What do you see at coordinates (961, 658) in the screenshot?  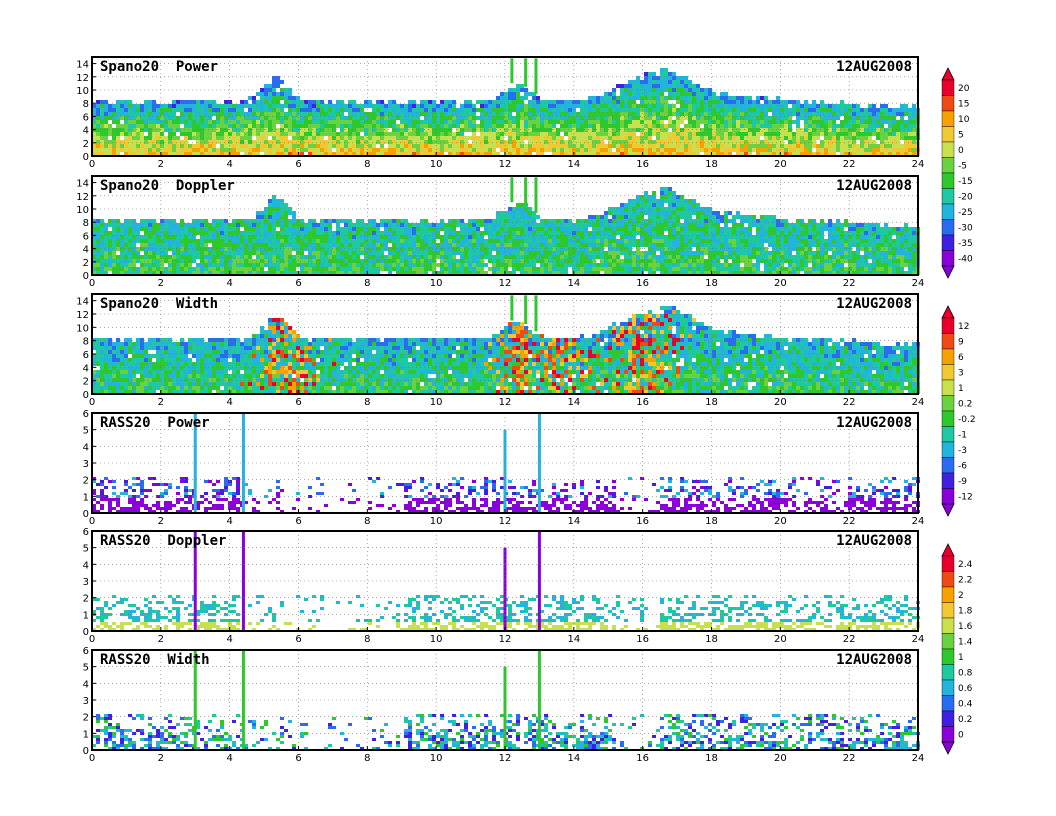 I see `colorbar-tick-label: 1` at bounding box center [961, 658].